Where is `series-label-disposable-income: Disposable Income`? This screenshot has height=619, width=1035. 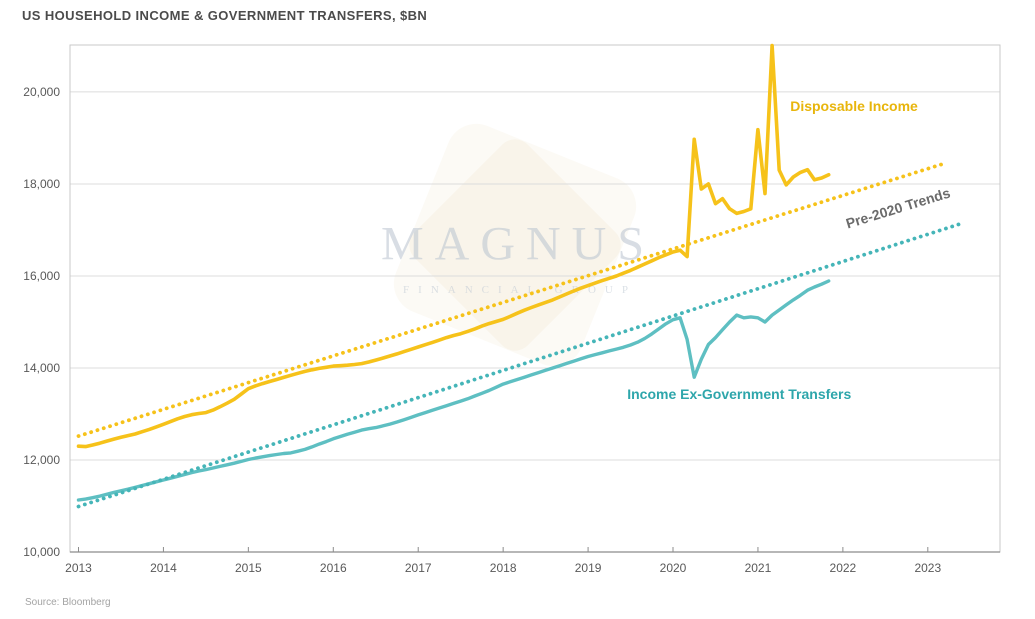 series-label-disposable-income: Disposable Income is located at coordinates (854, 106).